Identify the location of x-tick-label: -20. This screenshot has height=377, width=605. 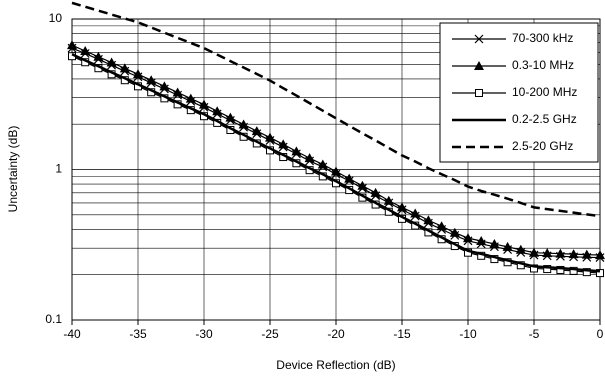
(336, 334).